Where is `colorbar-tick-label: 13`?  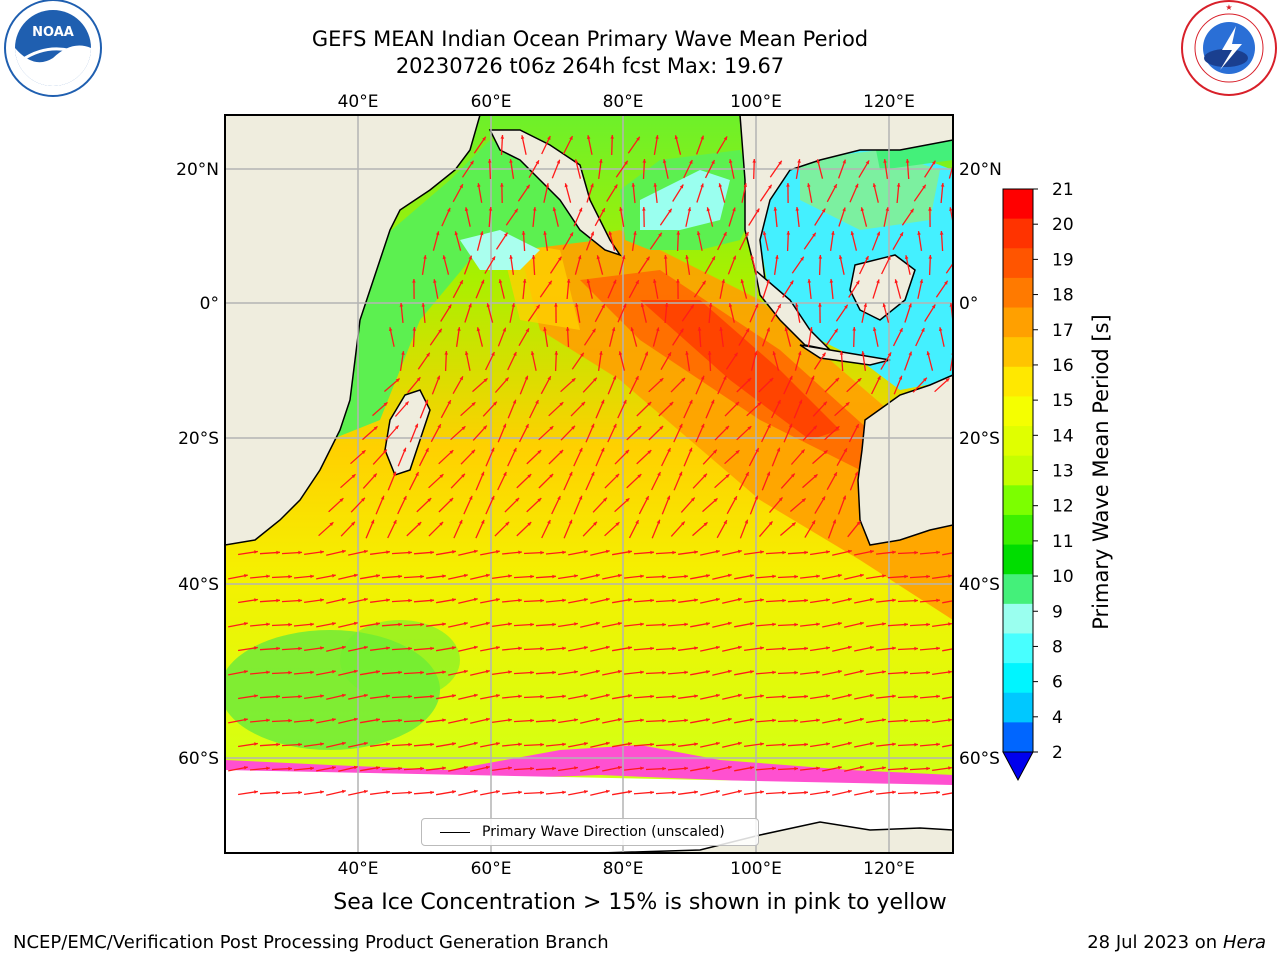
colorbar-tick-label: 13 is located at coordinates (1063, 472).